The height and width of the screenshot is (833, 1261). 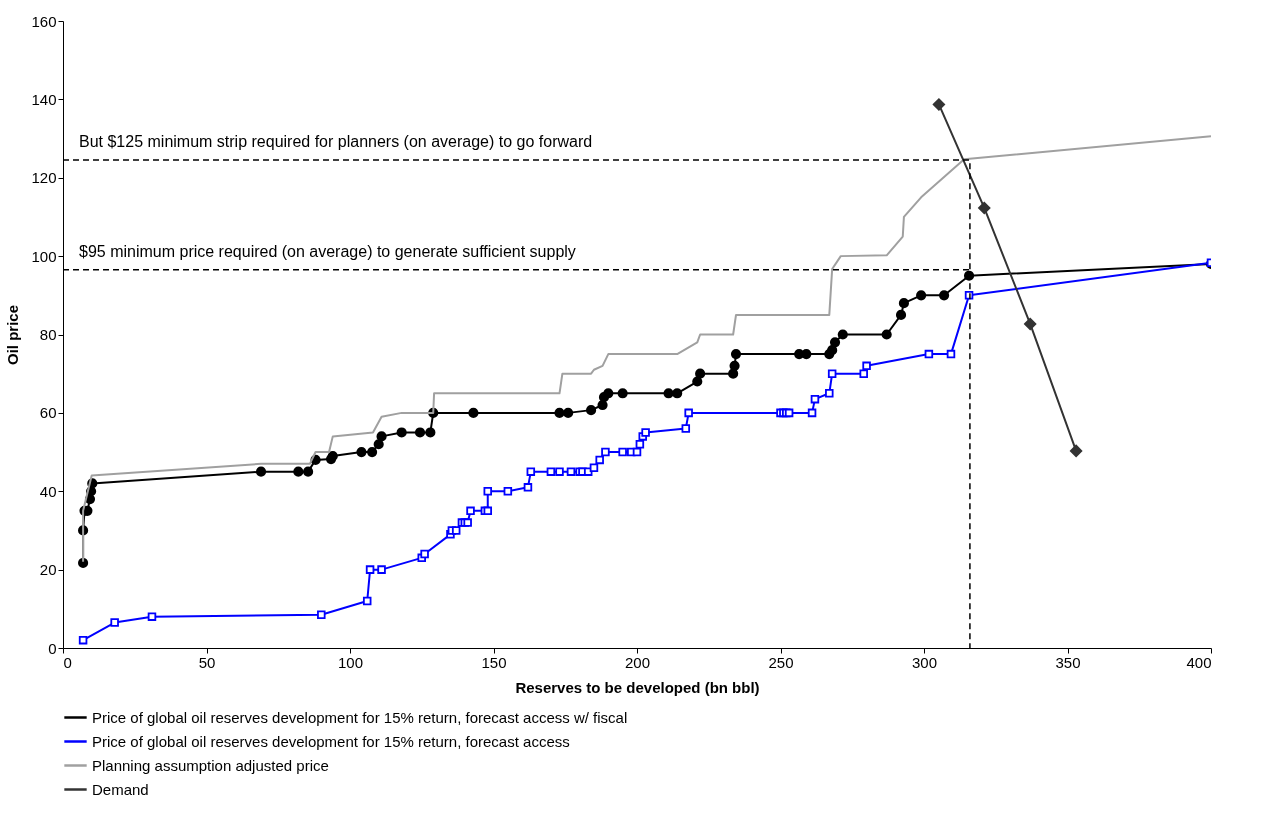 What do you see at coordinates (336, 142) in the screenshot?
I see `annotation: But $125 minimum strip required for planners (on average) to go forward` at bounding box center [336, 142].